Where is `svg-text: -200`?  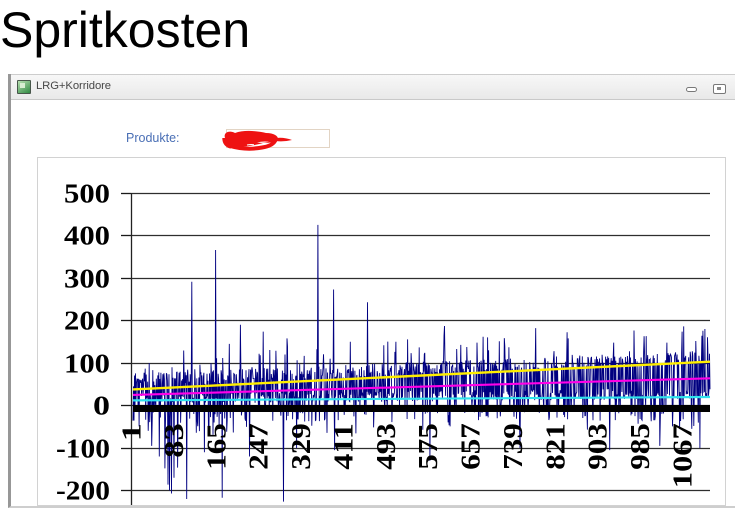
svg-text: -200 is located at coordinates (83, 490).